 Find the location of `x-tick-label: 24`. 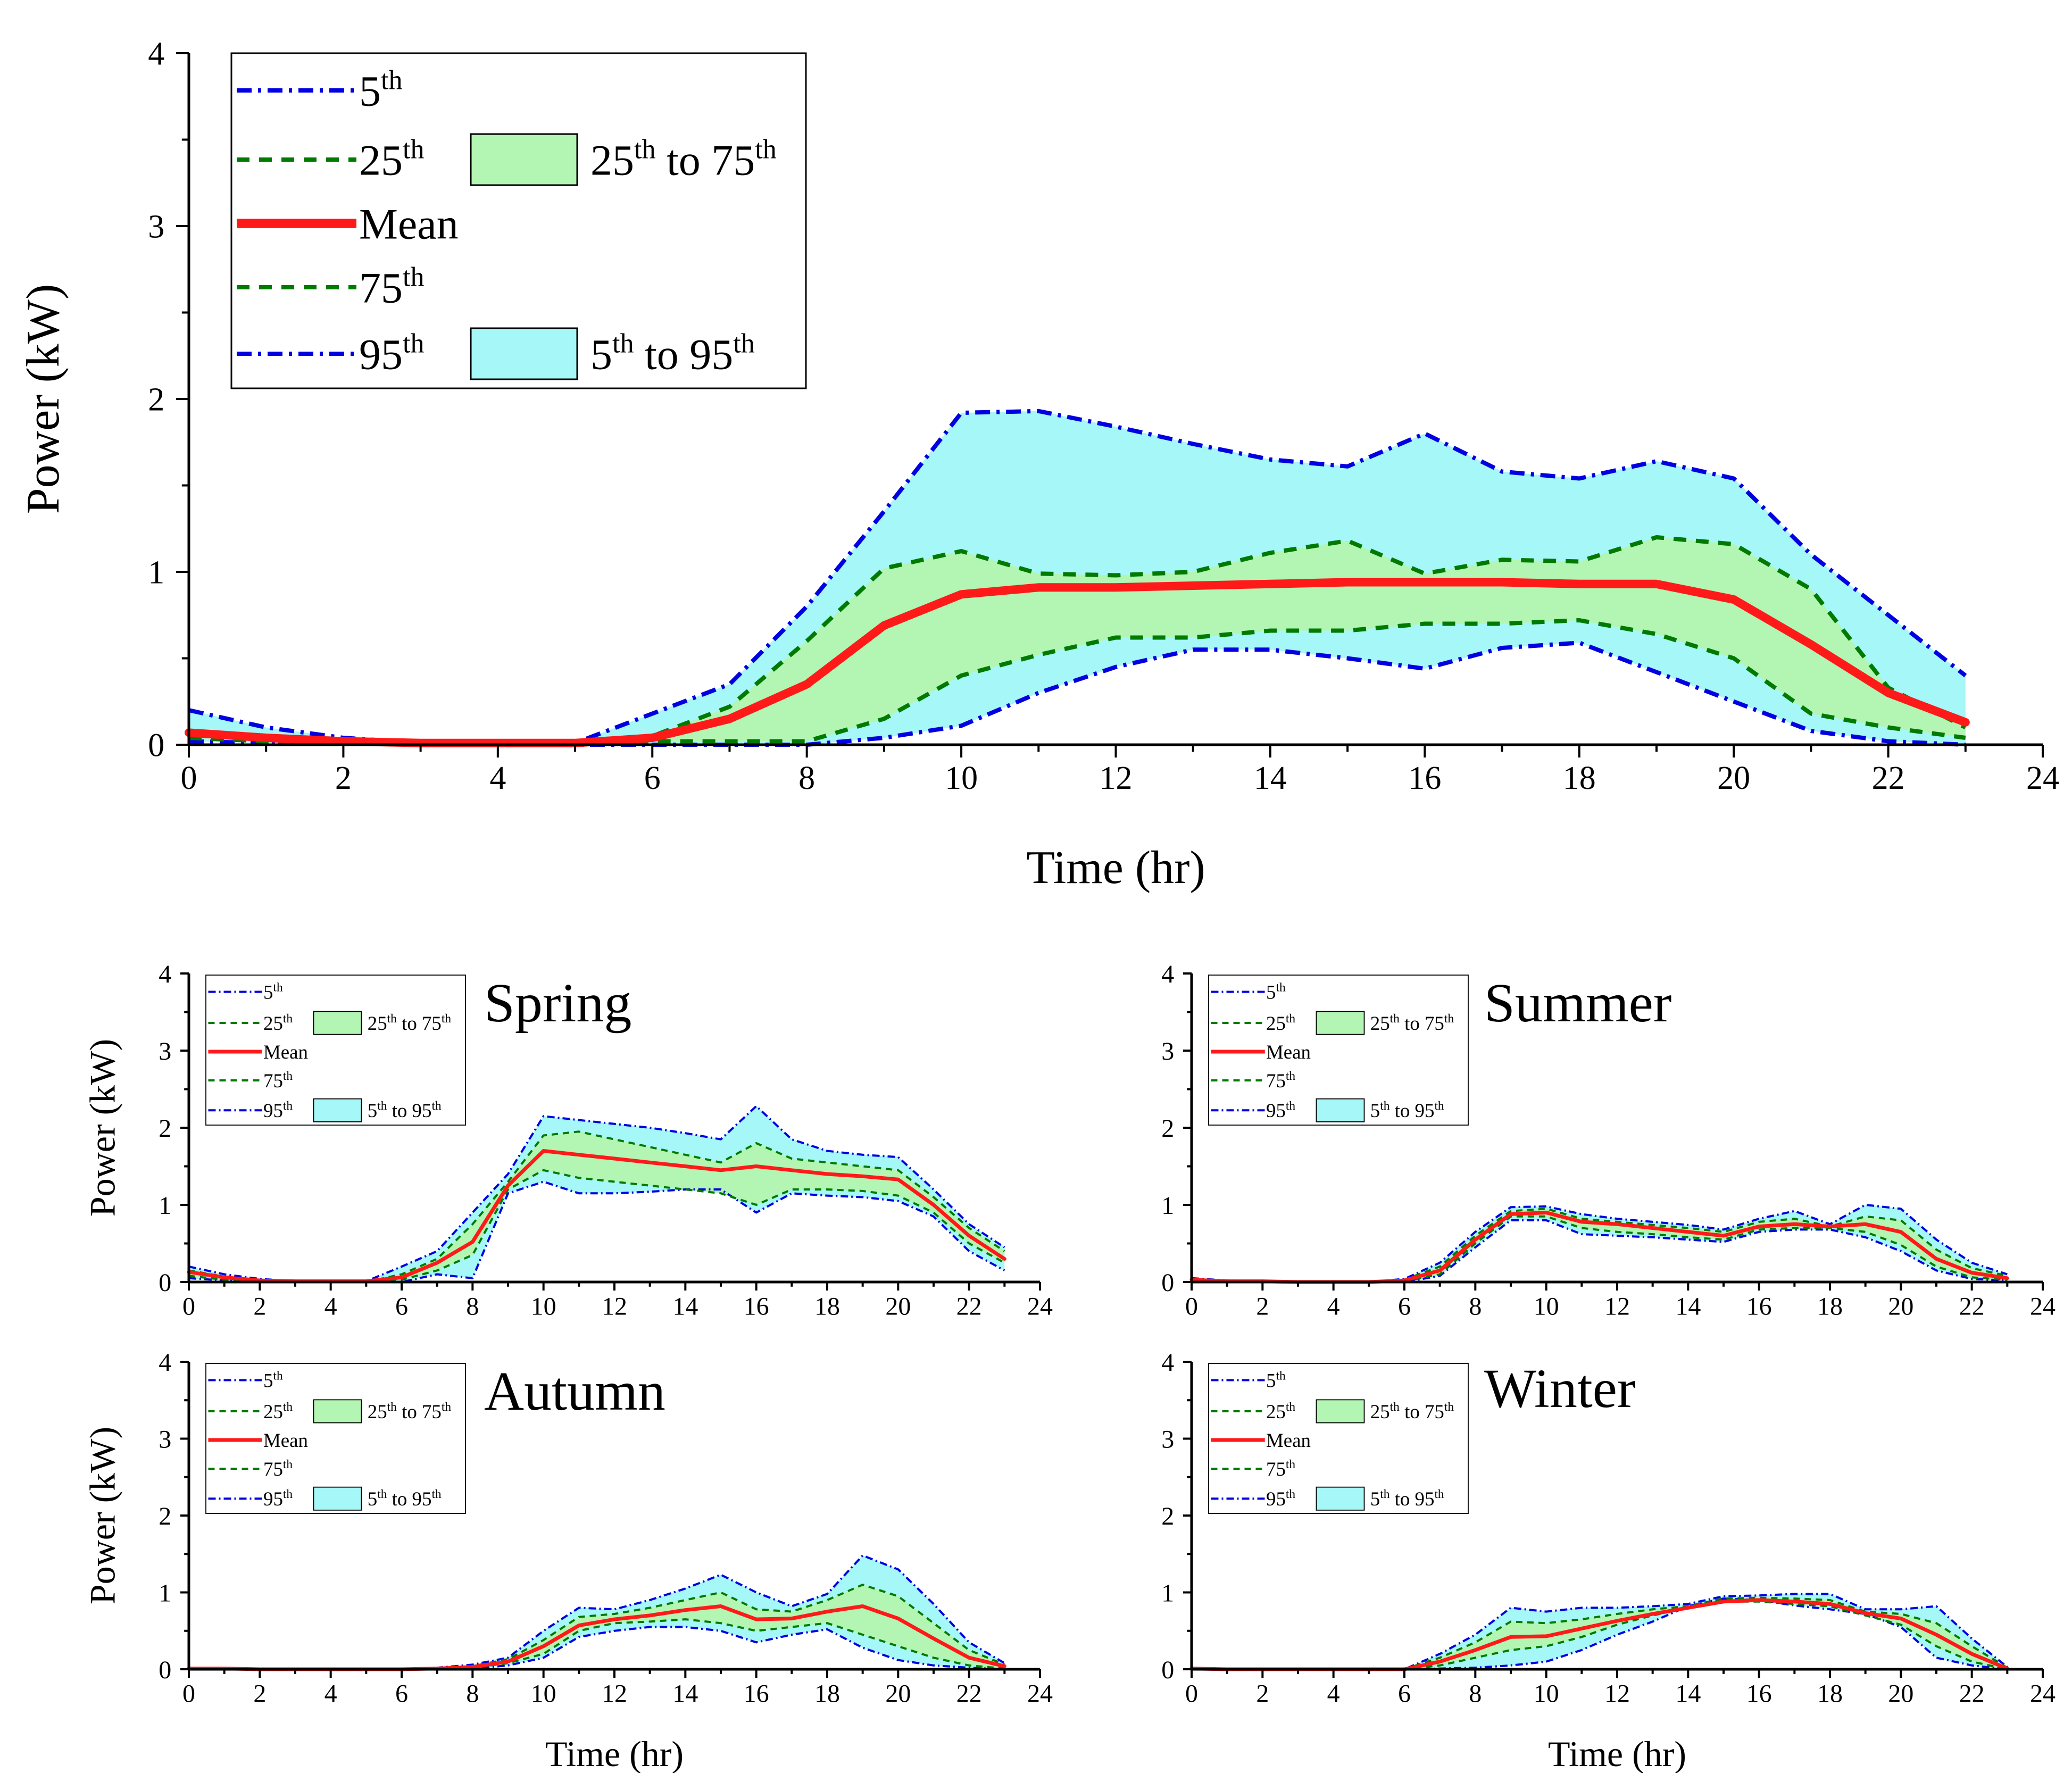

x-tick-label: 24 is located at coordinates (2042, 778).